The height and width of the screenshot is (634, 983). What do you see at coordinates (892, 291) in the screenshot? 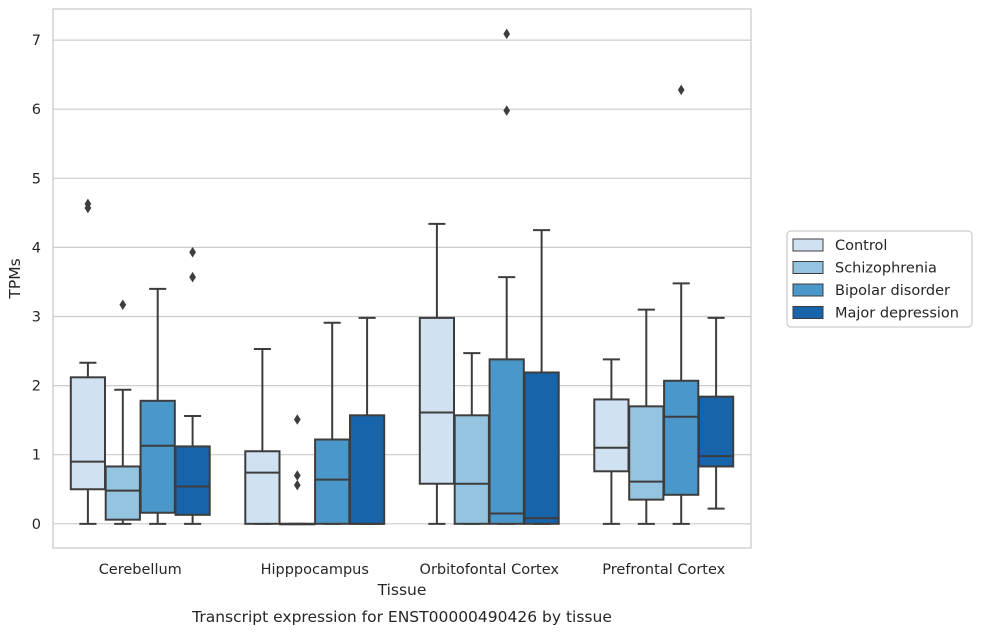
I see `legend-label: Bipolar disorder` at bounding box center [892, 291].